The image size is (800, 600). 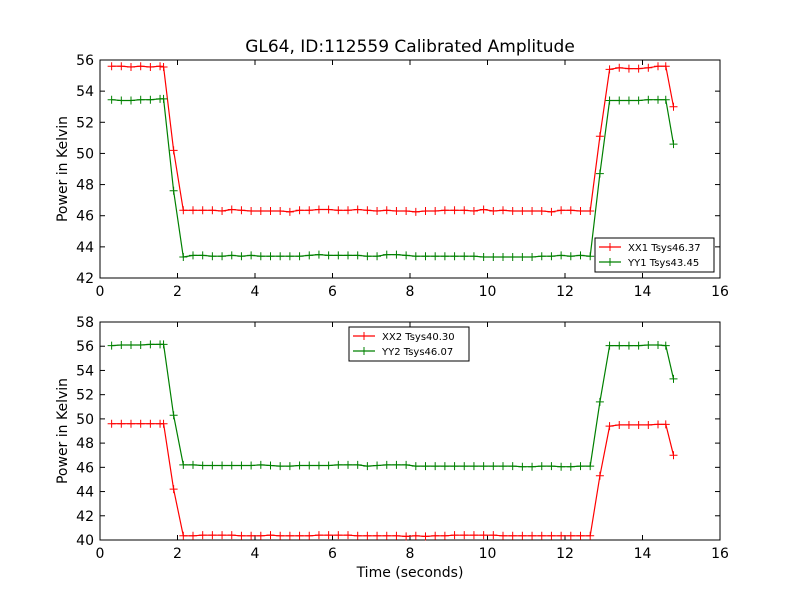 I want to click on x-tick-label: 8, so click(x=410, y=554).